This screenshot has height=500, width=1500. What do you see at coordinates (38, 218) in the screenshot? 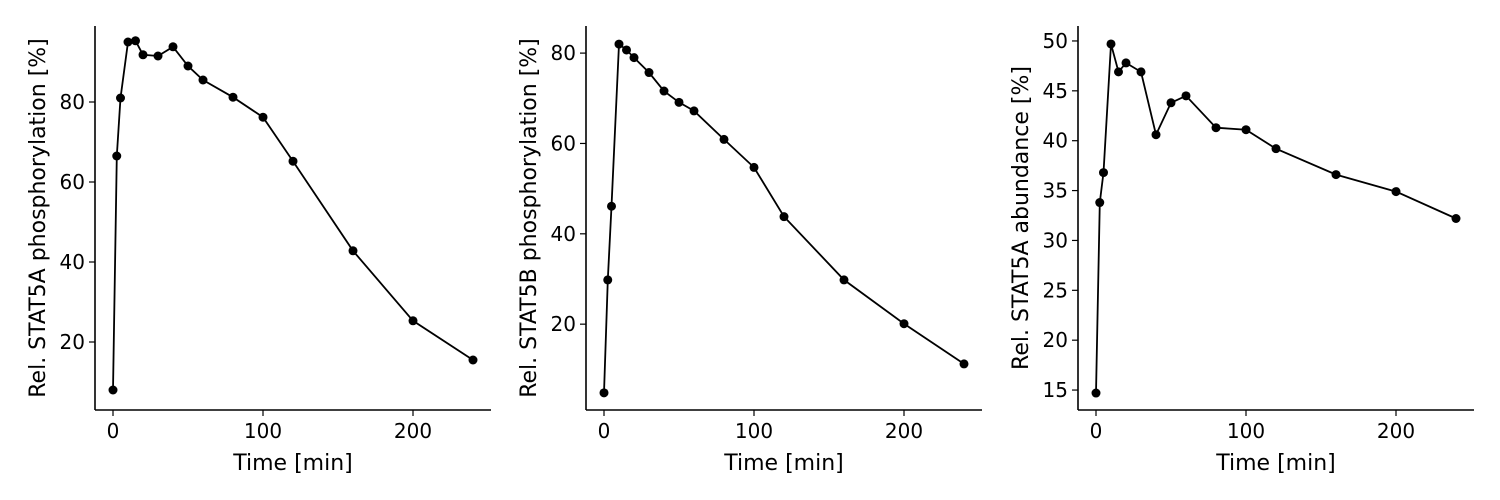
I see `y-axis-label: Rel. STAT5A phosphorylation [%]` at bounding box center [38, 218].